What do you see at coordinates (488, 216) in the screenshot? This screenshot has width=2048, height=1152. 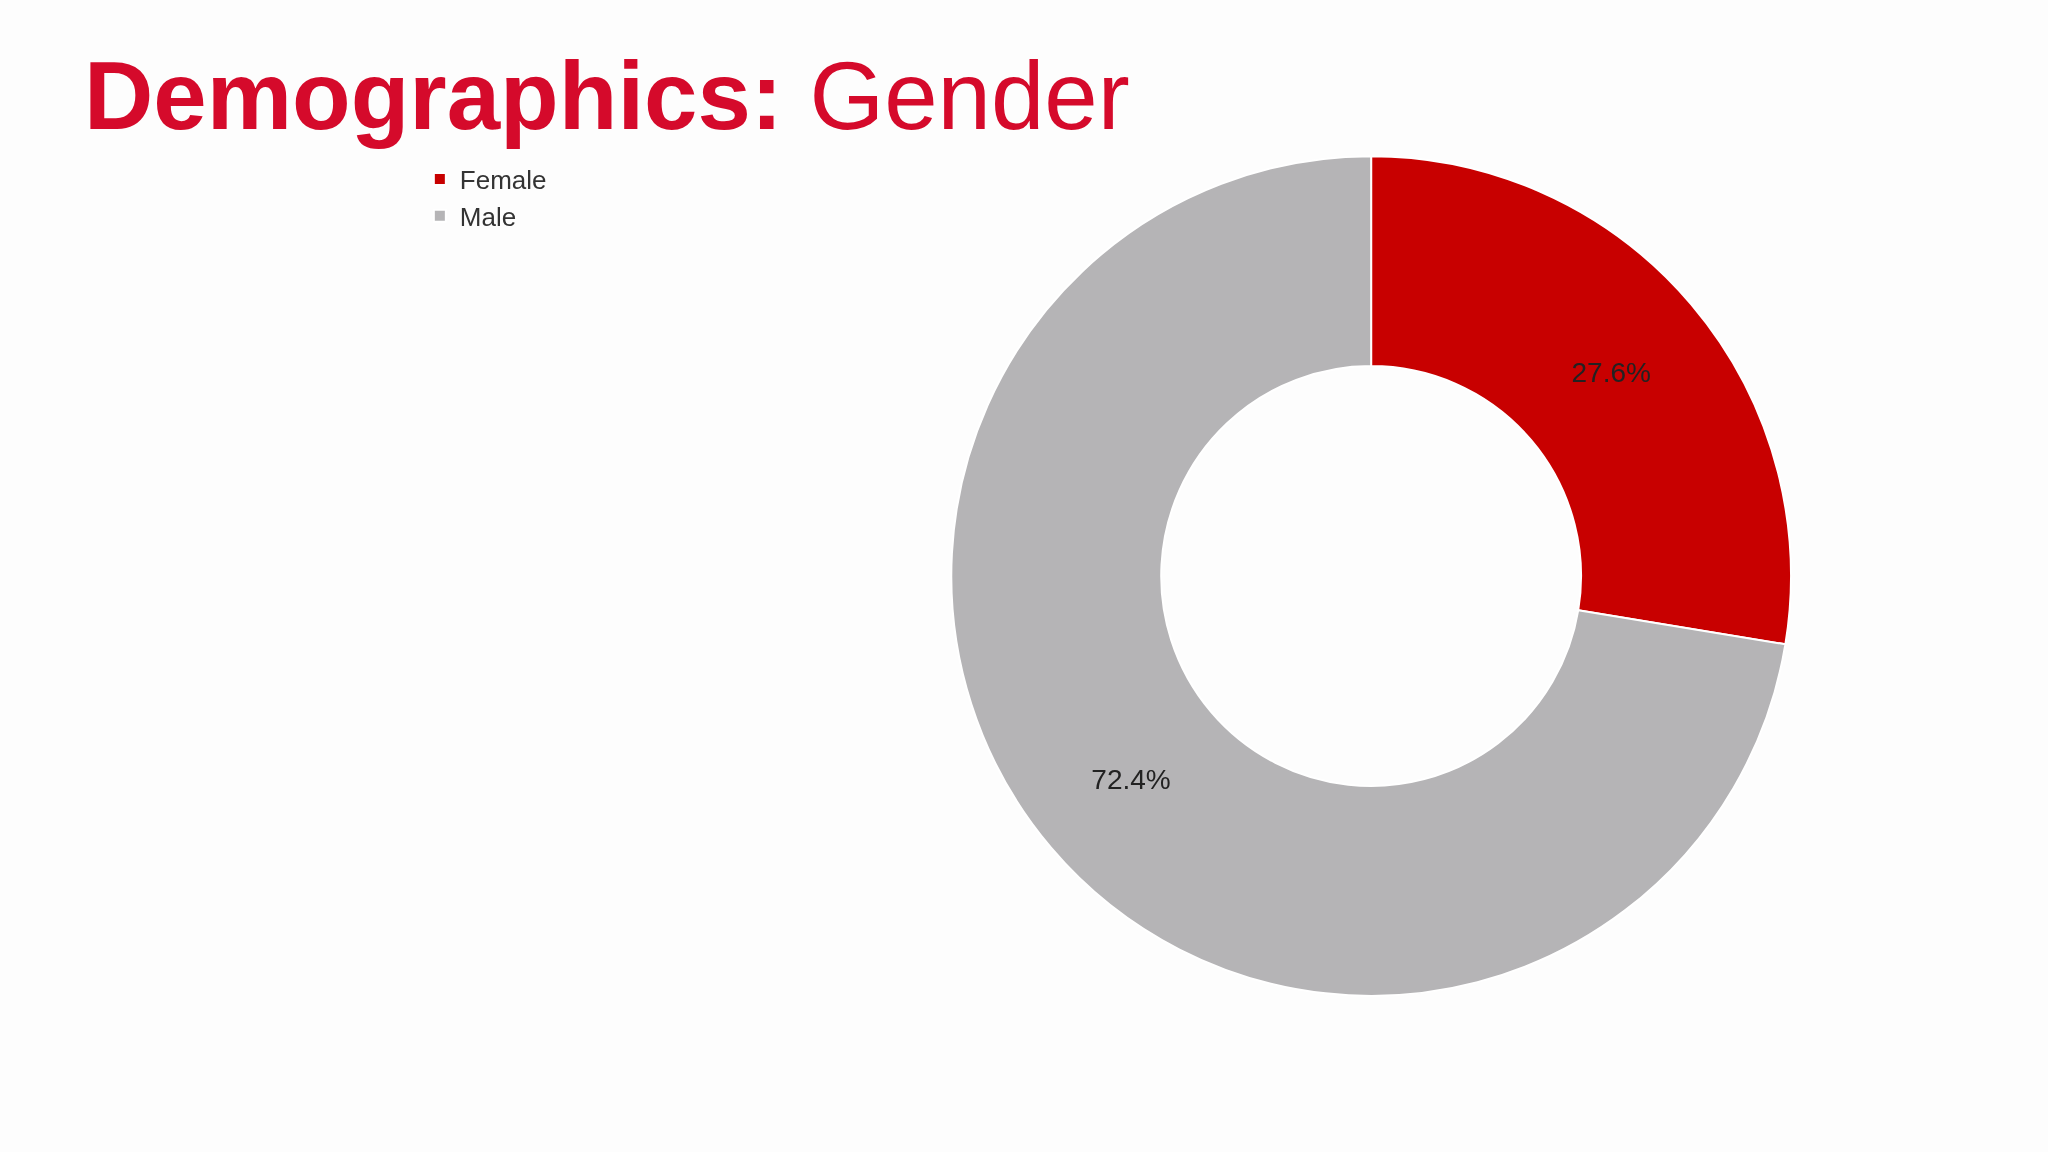 I see `legend-label: Male` at bounding box center [488, 216].